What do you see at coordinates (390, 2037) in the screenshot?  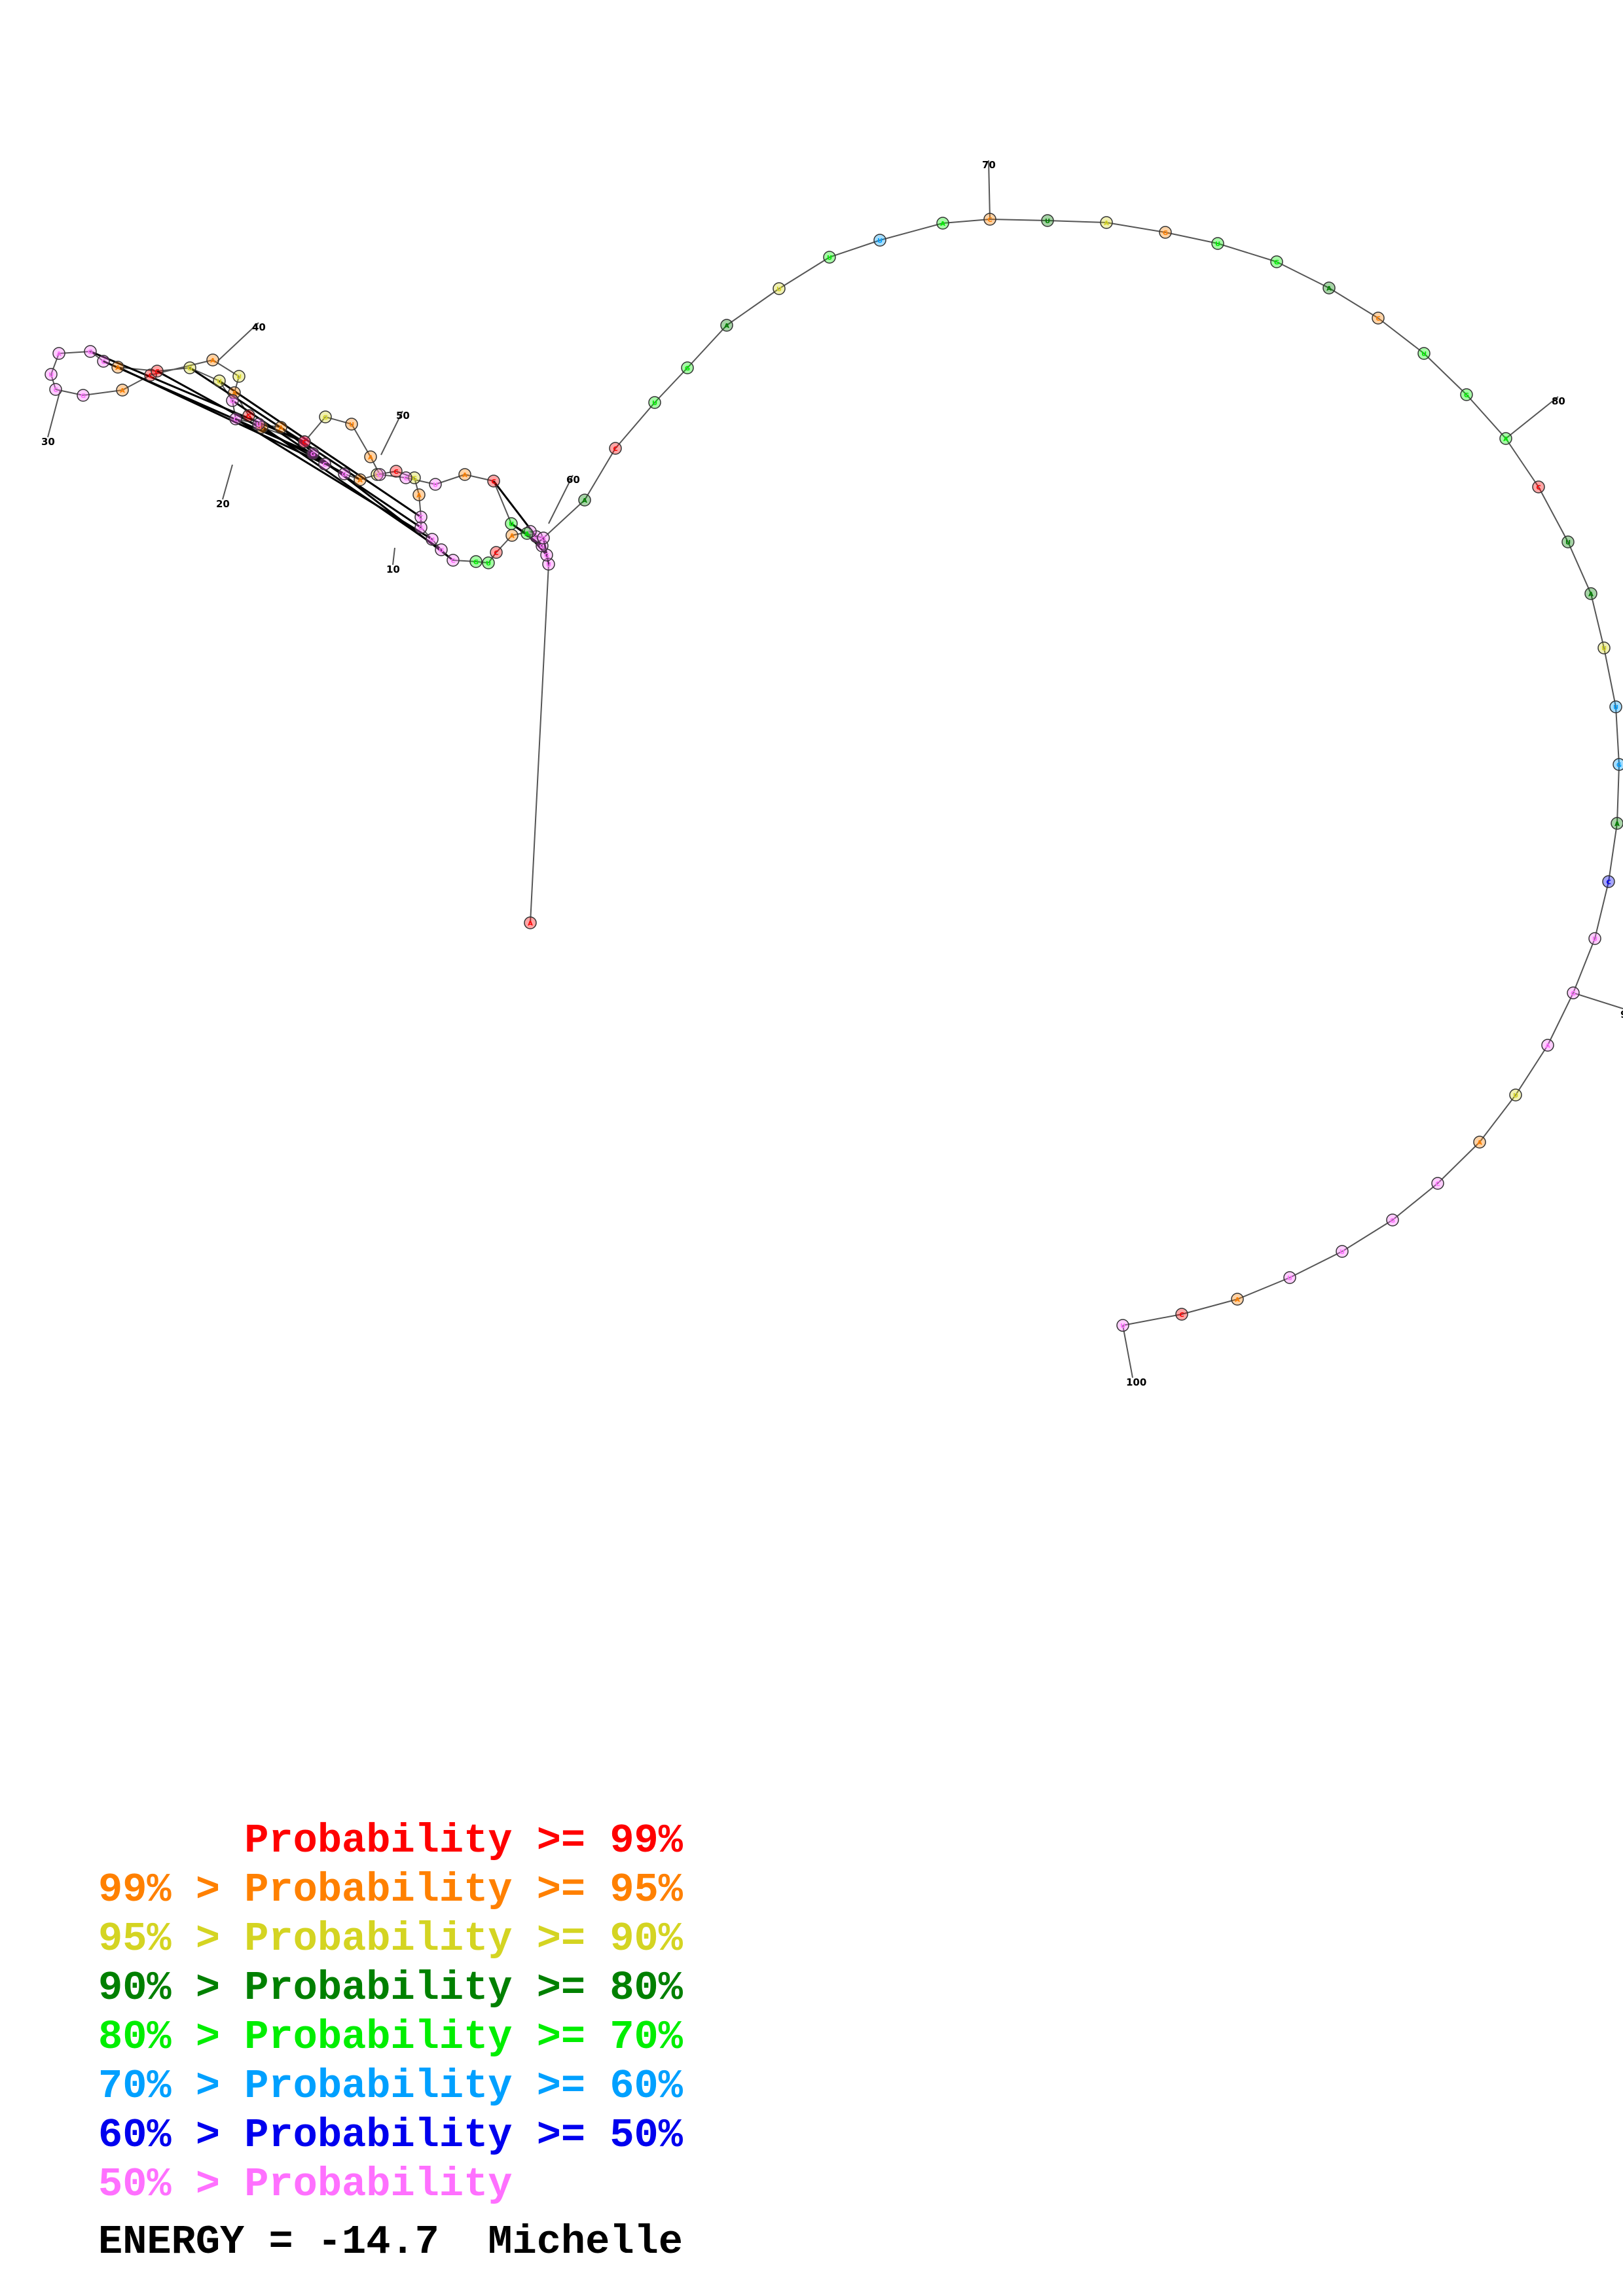 I see `legend-entry: 80% > Probability >= 70%` at bounding box center [390, 2037].